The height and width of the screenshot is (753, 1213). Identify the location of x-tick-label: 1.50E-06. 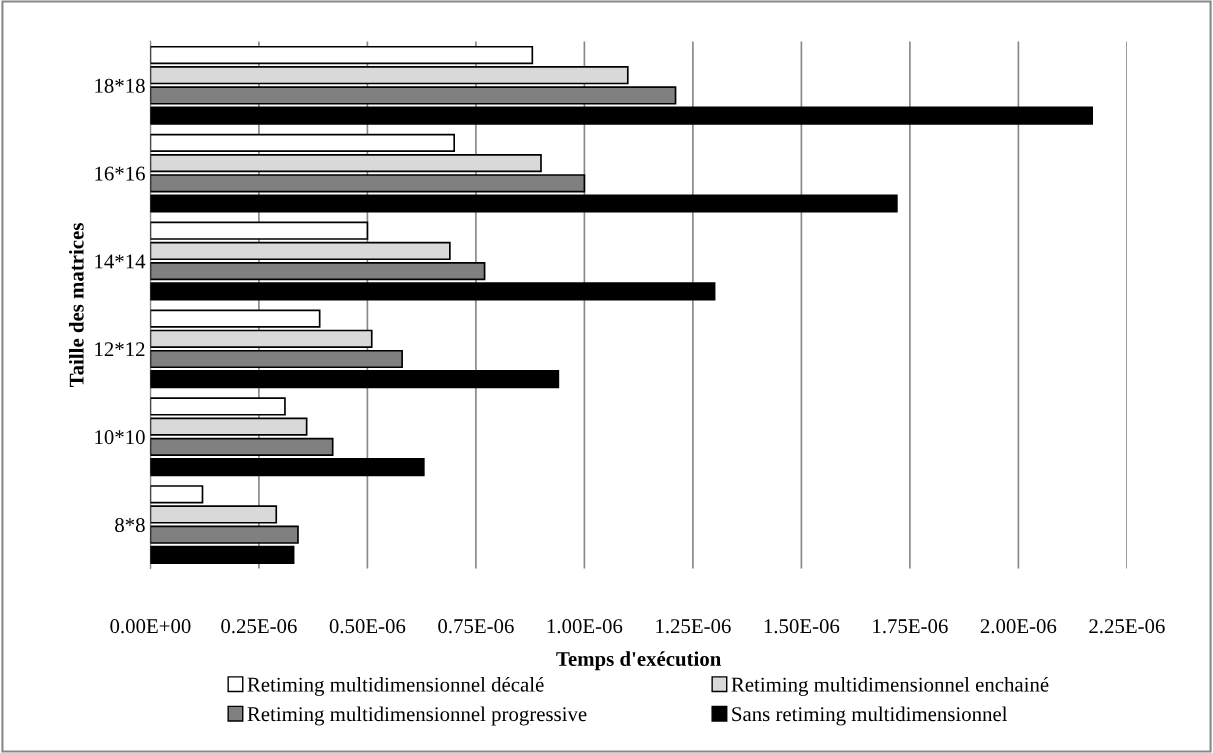
(802, 626).